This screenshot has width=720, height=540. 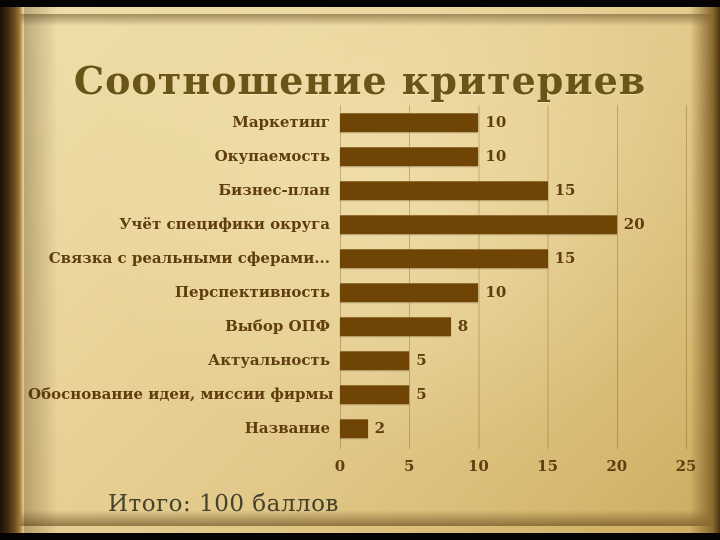 What do you see at coordinates (41, 270) in the screenshot?
I see `book-spine-shadow` at bounding box center [41, 270].